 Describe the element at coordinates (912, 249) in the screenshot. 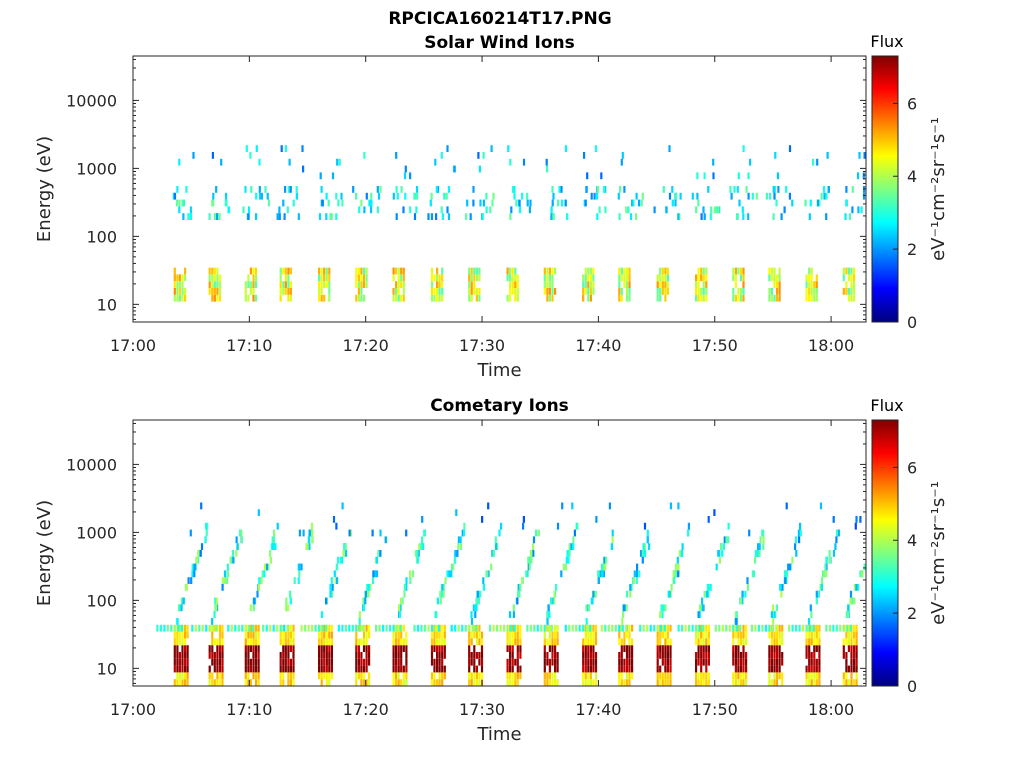

I see `colorbar-tick-label: 2` at that location.